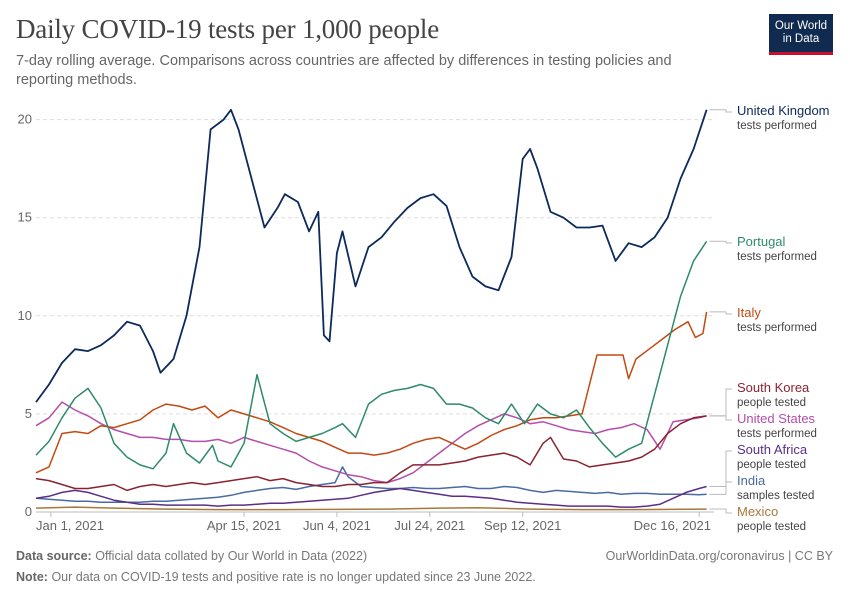 The height and width of the screenshot is (600, 850). What do you see at coordinates (244, 525) in the screenshot?
I see `x-tick-label: Apr 15, 2021` at bounding box center [244, 525].